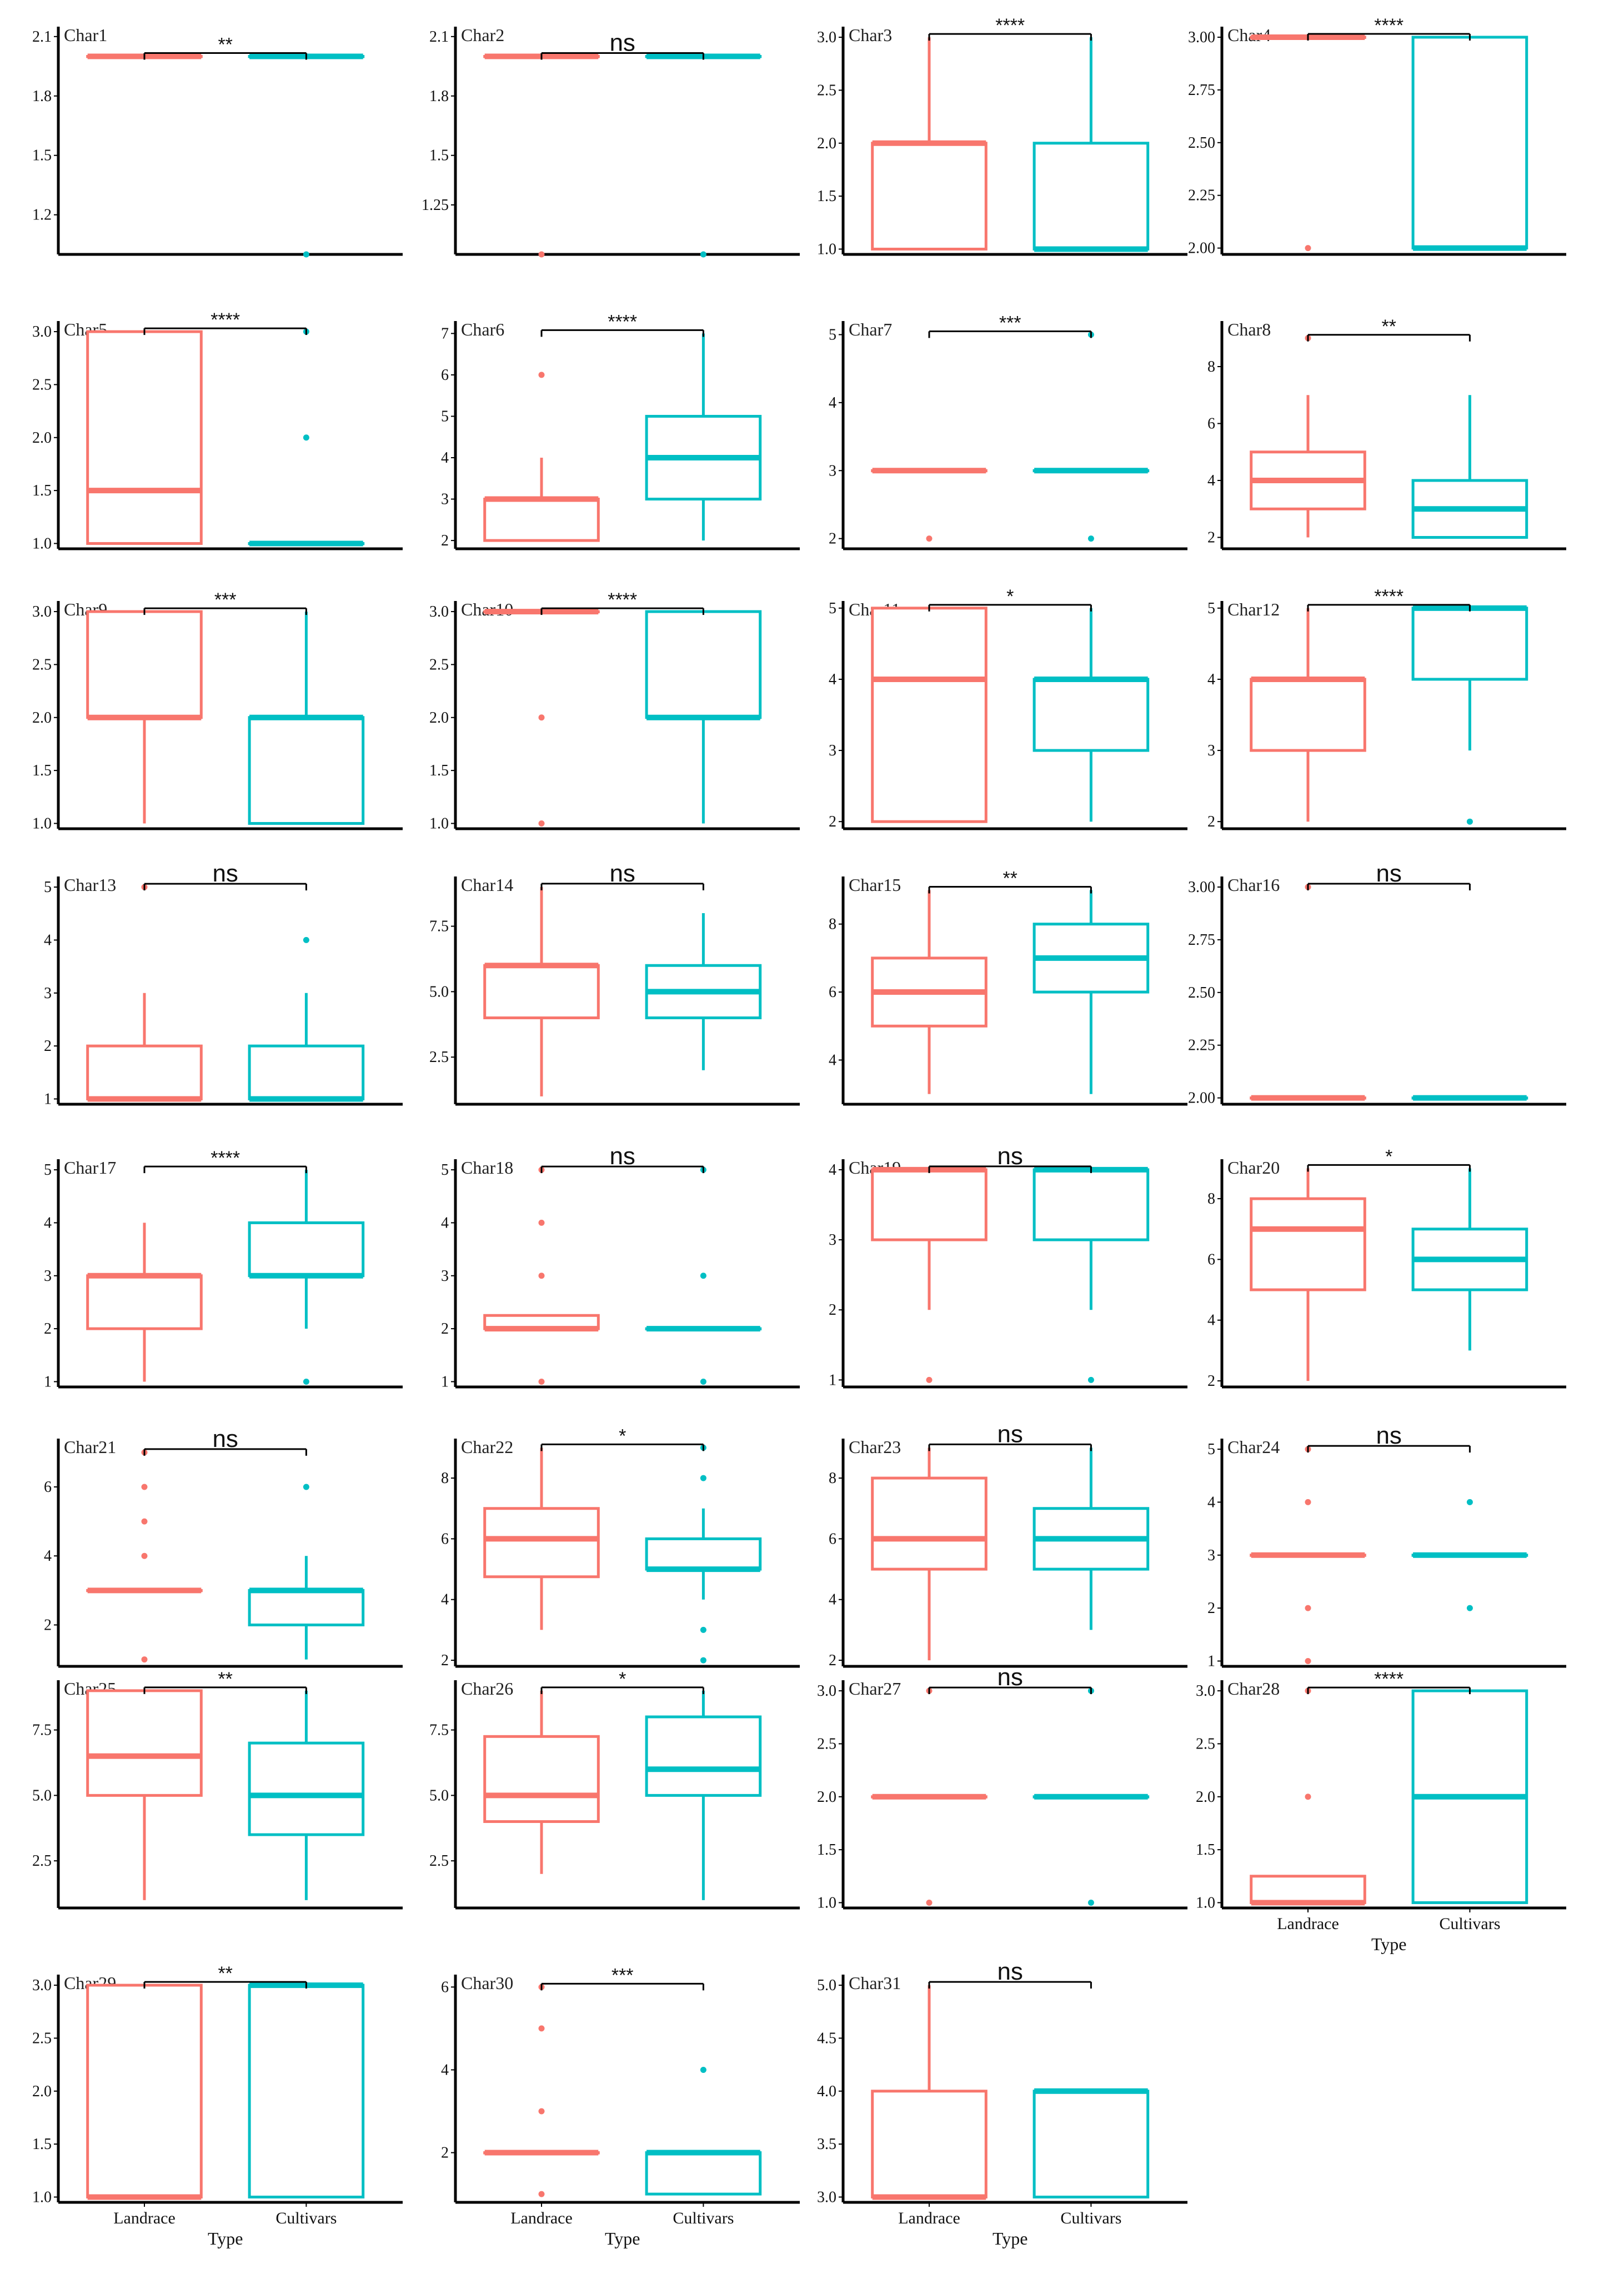 The width and height of the screenshot is (1624, 2274). What do you see at coordinates (826, 2144) in the screenshot?
I see `y-tick-label: 3.5` at bounding box center [826, 2144].